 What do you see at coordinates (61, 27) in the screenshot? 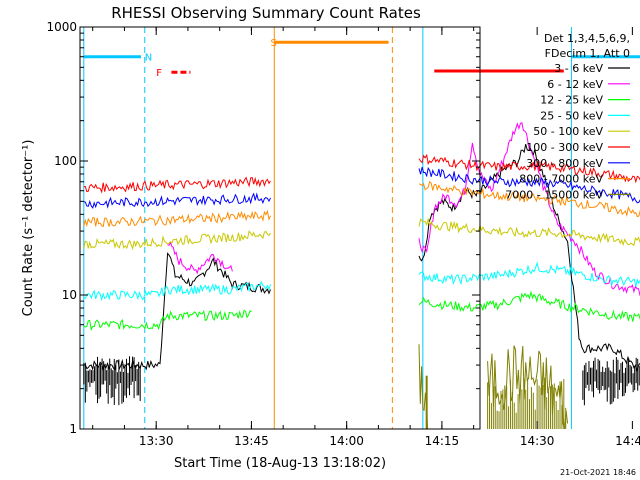
I see `y-tick-label: 1000` at bounding box center [61, 27].